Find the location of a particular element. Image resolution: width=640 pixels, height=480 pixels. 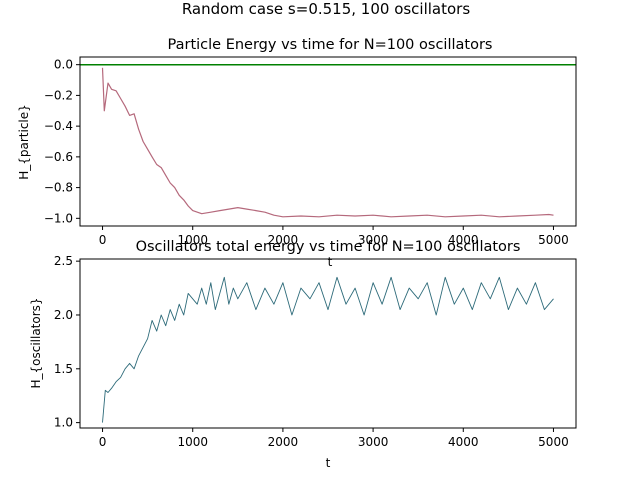

oscillators-energy-x-tick-label: 5000 is located at coordinates (553, 442).